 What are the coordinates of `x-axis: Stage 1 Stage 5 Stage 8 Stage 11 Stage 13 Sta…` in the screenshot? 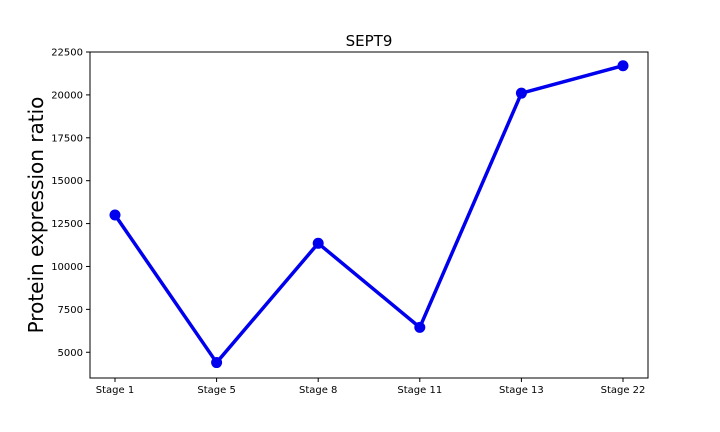 It's located at (371, 387).